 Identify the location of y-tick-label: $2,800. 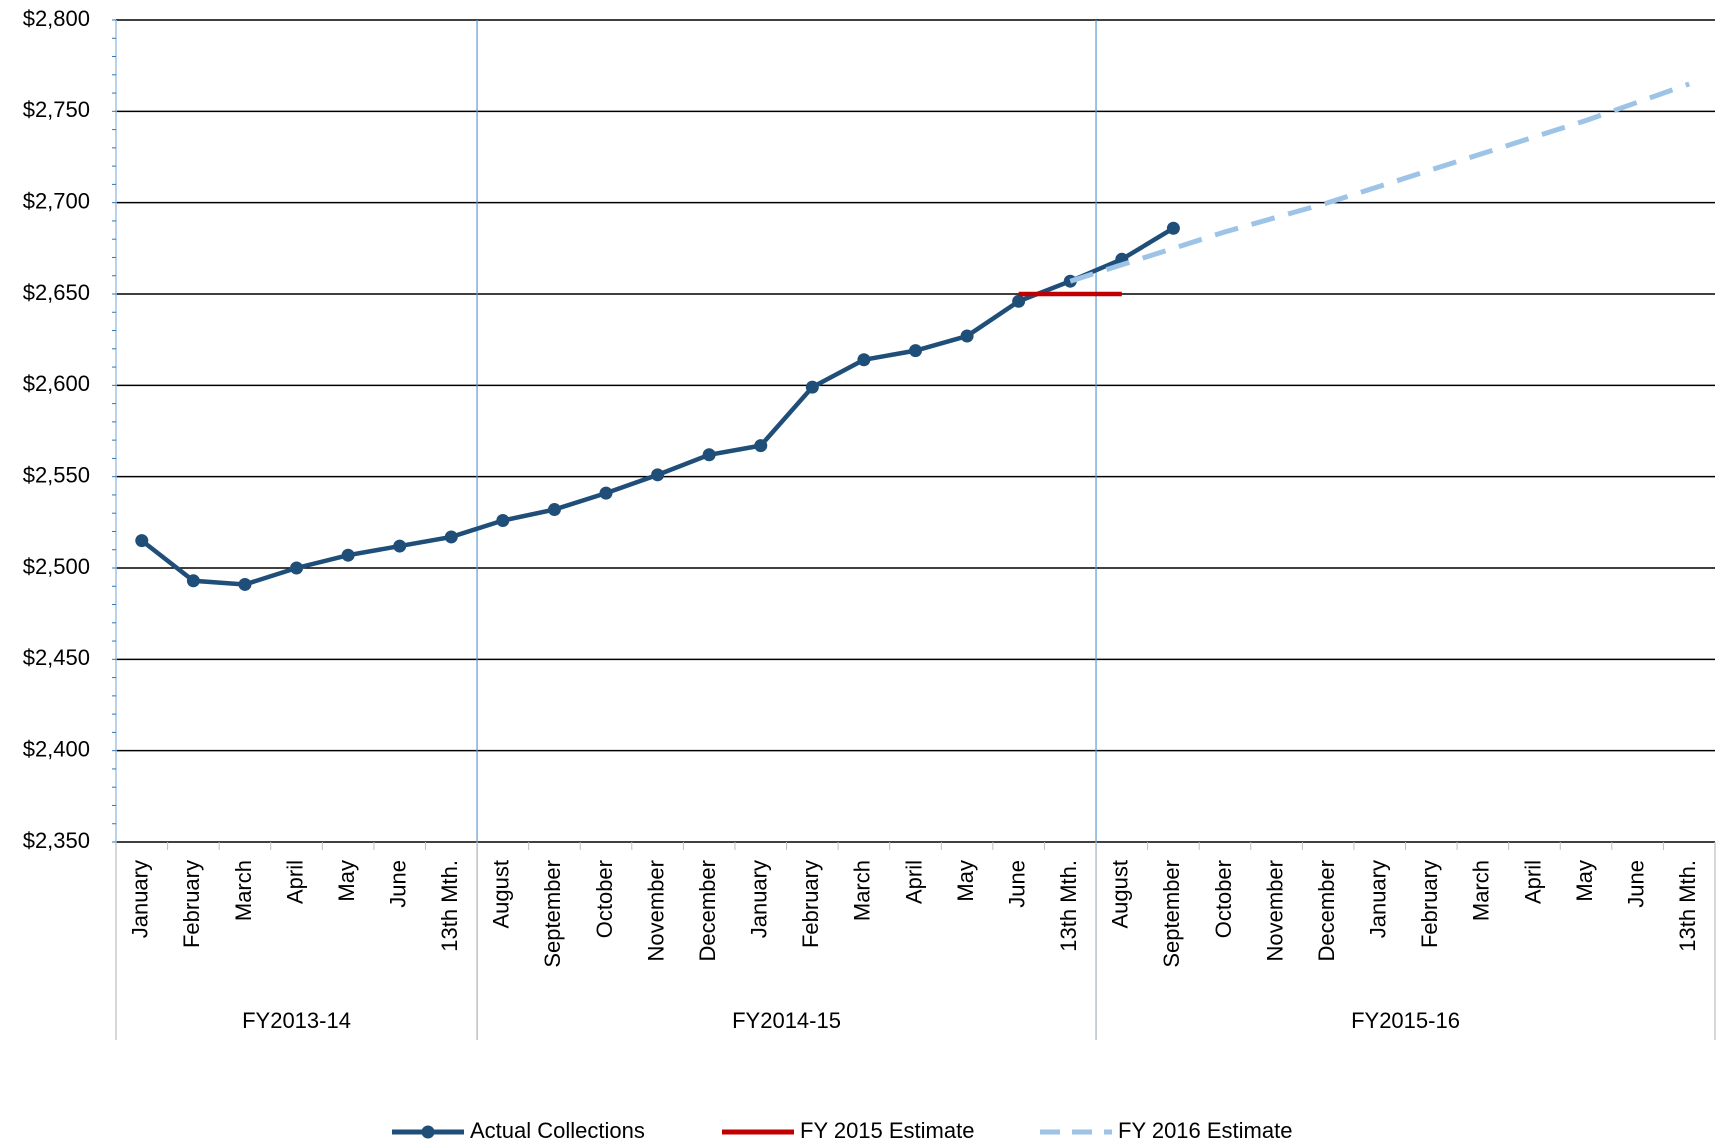
(56, 18).